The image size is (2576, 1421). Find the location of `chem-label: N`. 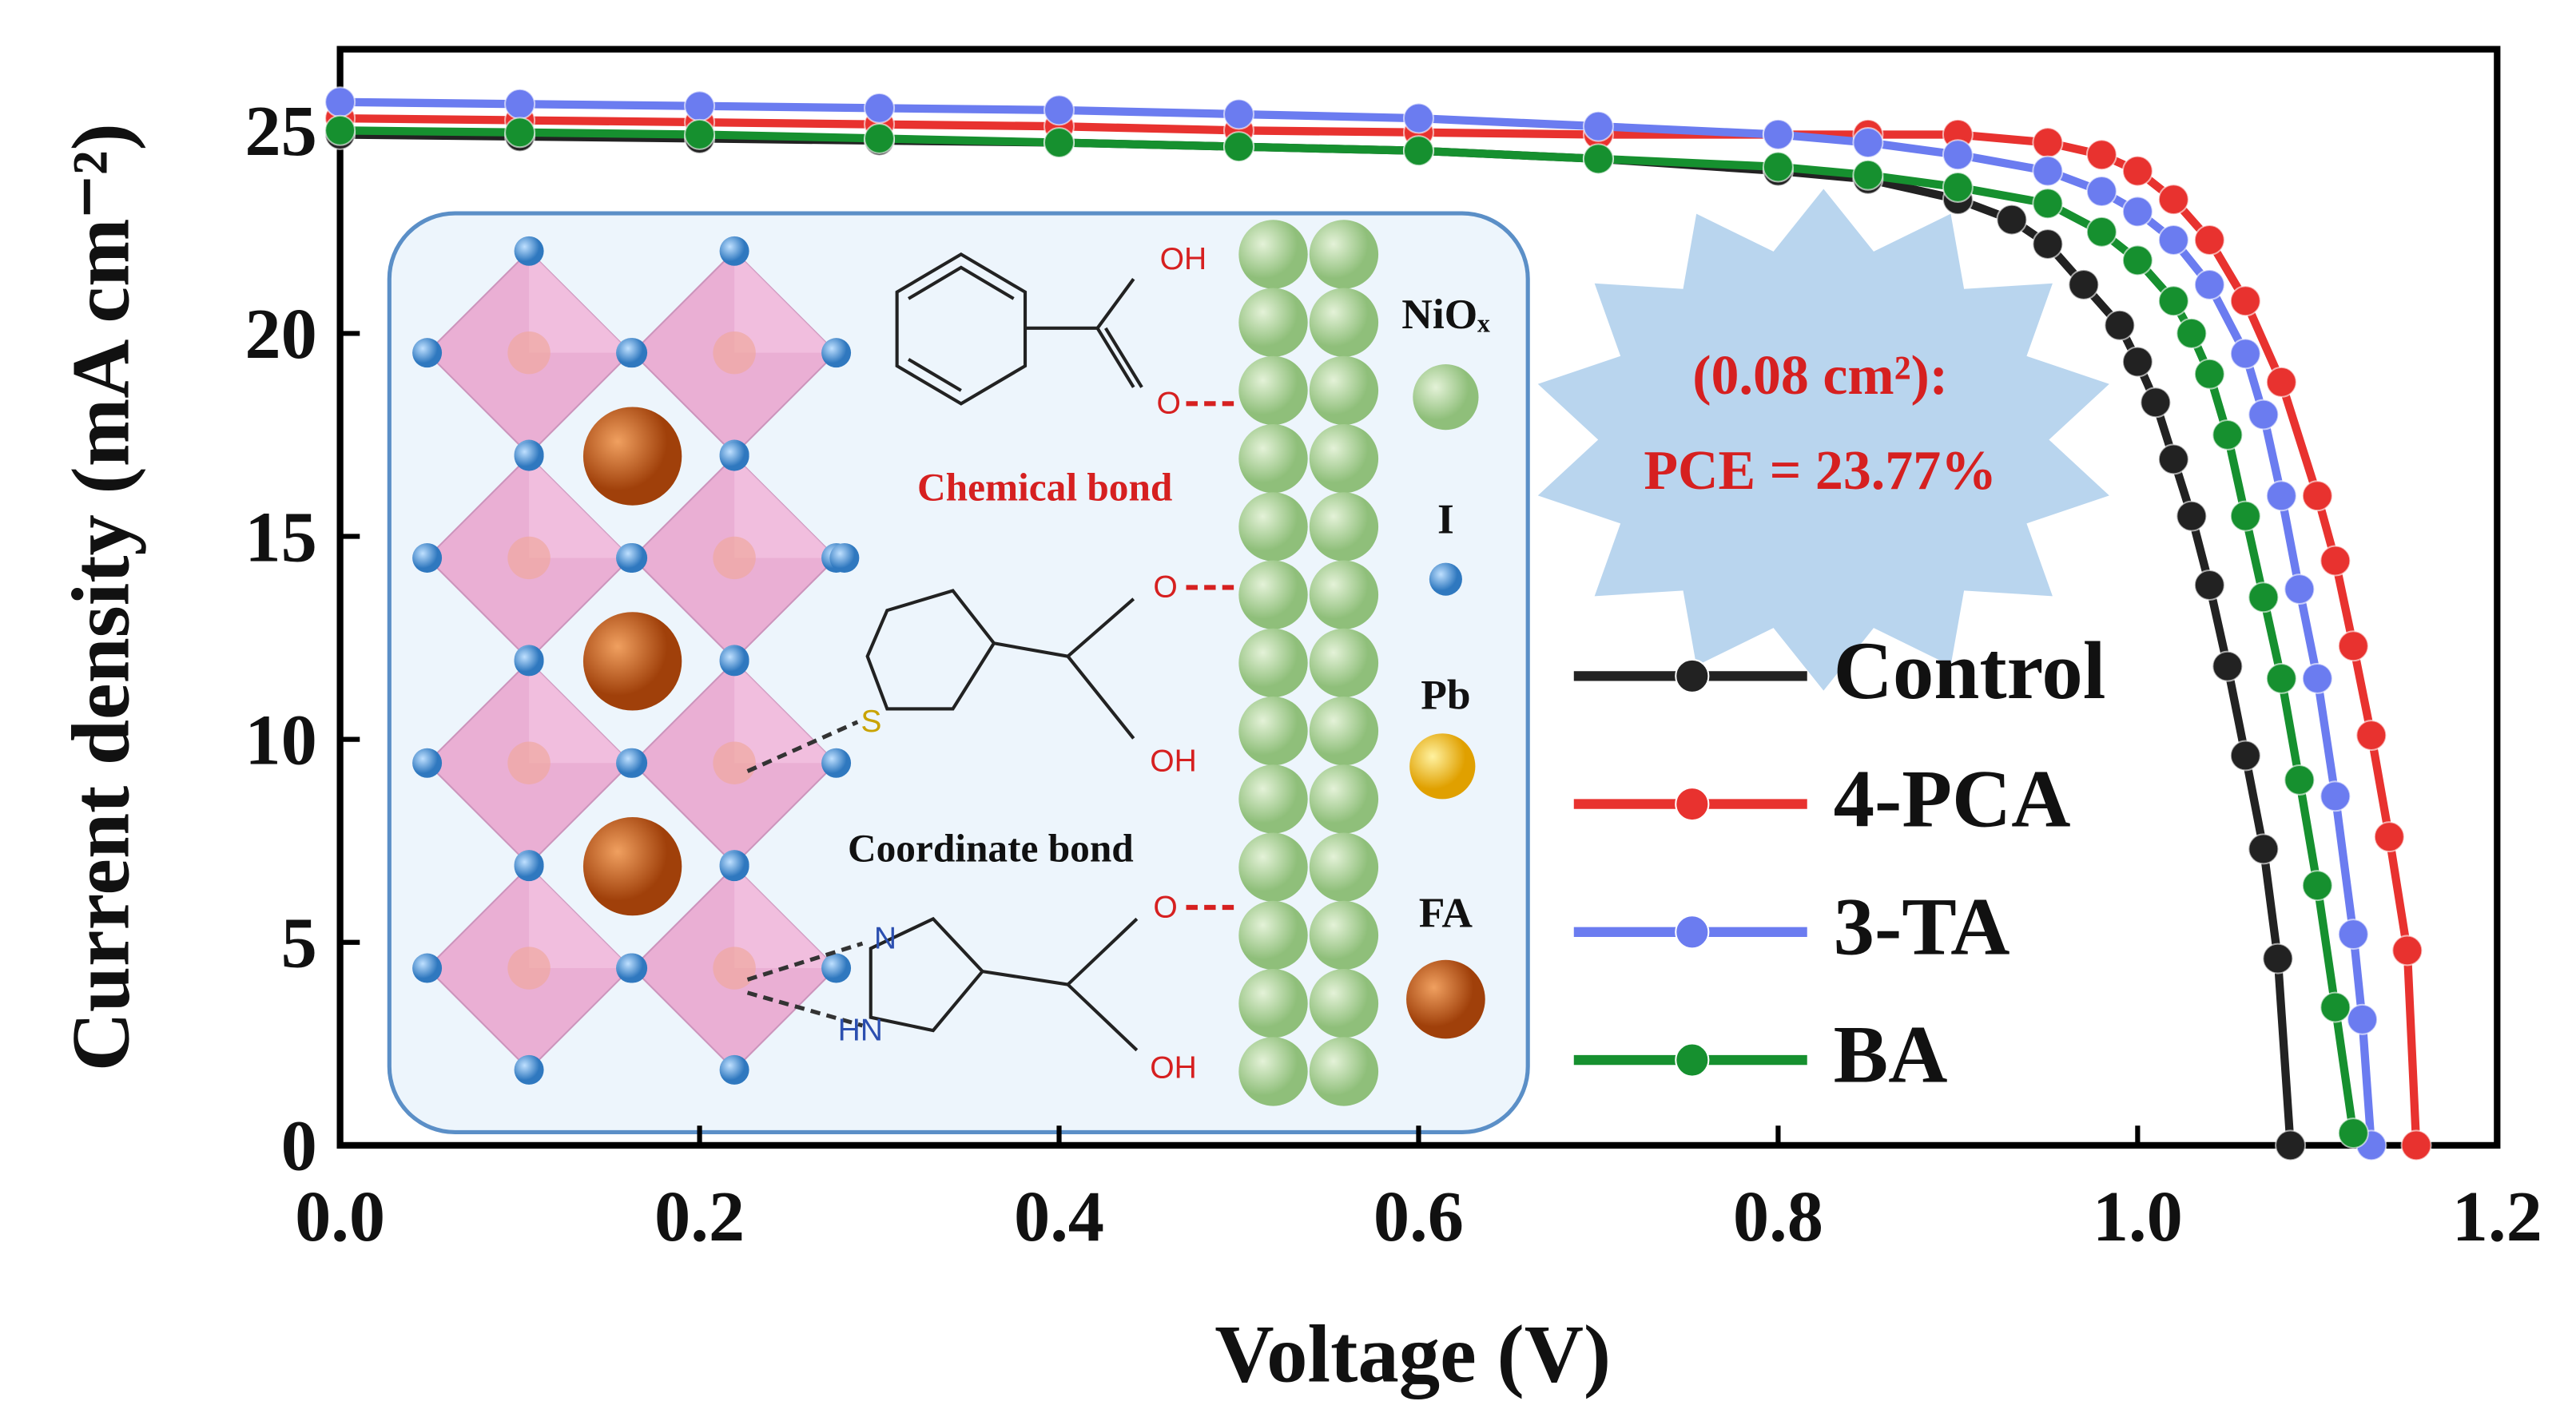

chem-label: N is located at coordinates (885, 938).